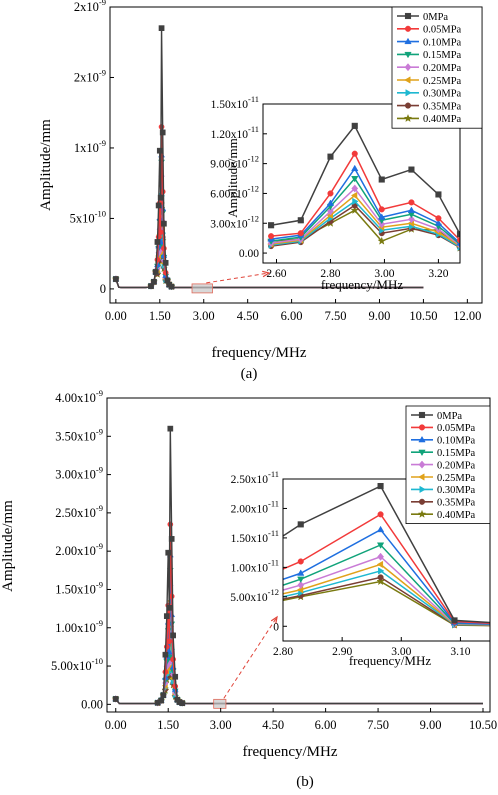  Describe the element at coordinates (442, 42) in the screenshot. I see `chart-a-legend-label: 0.10MPa` at that location.